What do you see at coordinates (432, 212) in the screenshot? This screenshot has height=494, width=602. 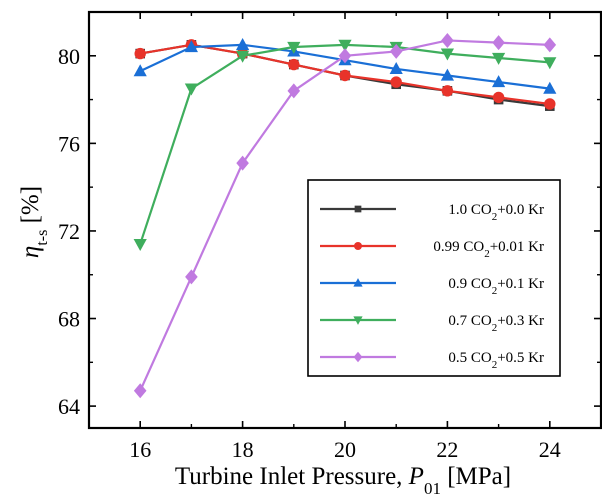 I see `legend-entry-0: 1.0 CO2+0.0 Kr` at bounding box center [432, 212].